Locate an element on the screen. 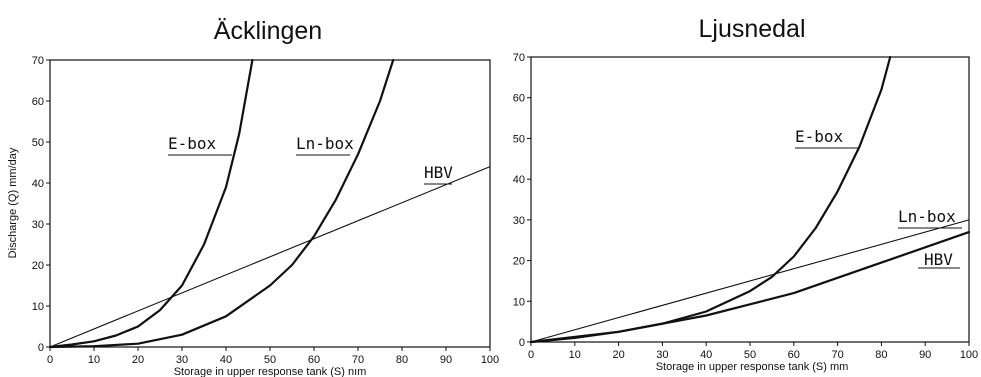  series-line-ln-box is located at coordinates (750, 281).